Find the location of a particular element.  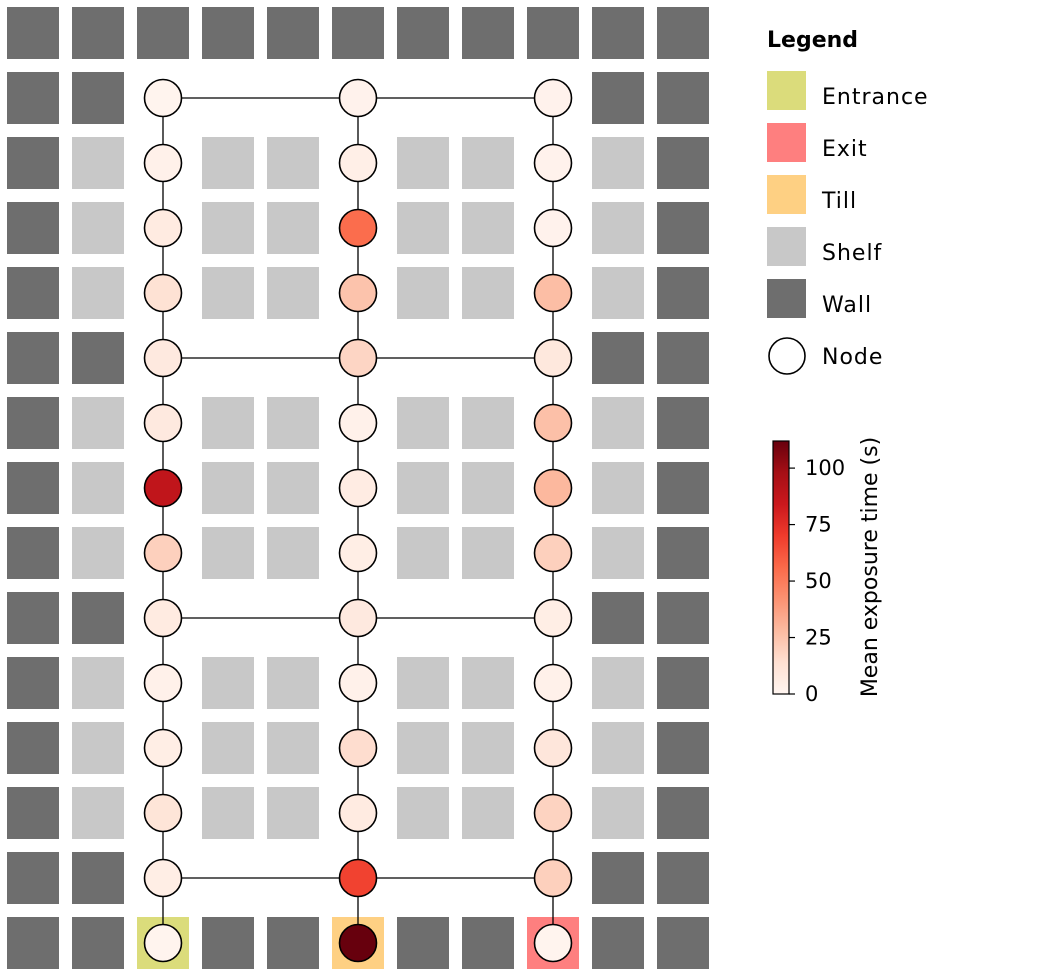

legend-label-shelf: Shelf is located at coordinates (852, 253).